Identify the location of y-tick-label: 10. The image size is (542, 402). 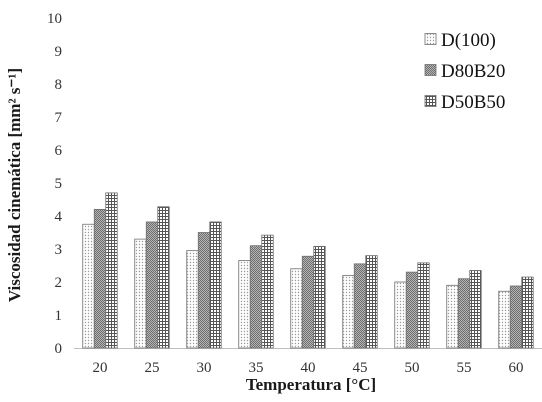
(54, 19).